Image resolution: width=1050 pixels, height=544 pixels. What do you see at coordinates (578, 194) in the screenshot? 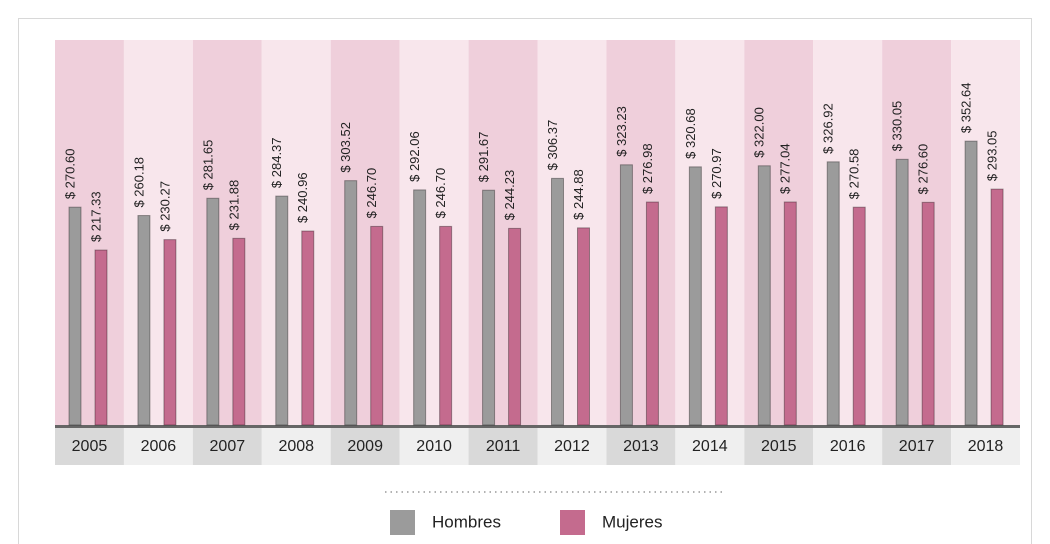
I see `value-label: $ 244.88` at bounding box center [578, 194].